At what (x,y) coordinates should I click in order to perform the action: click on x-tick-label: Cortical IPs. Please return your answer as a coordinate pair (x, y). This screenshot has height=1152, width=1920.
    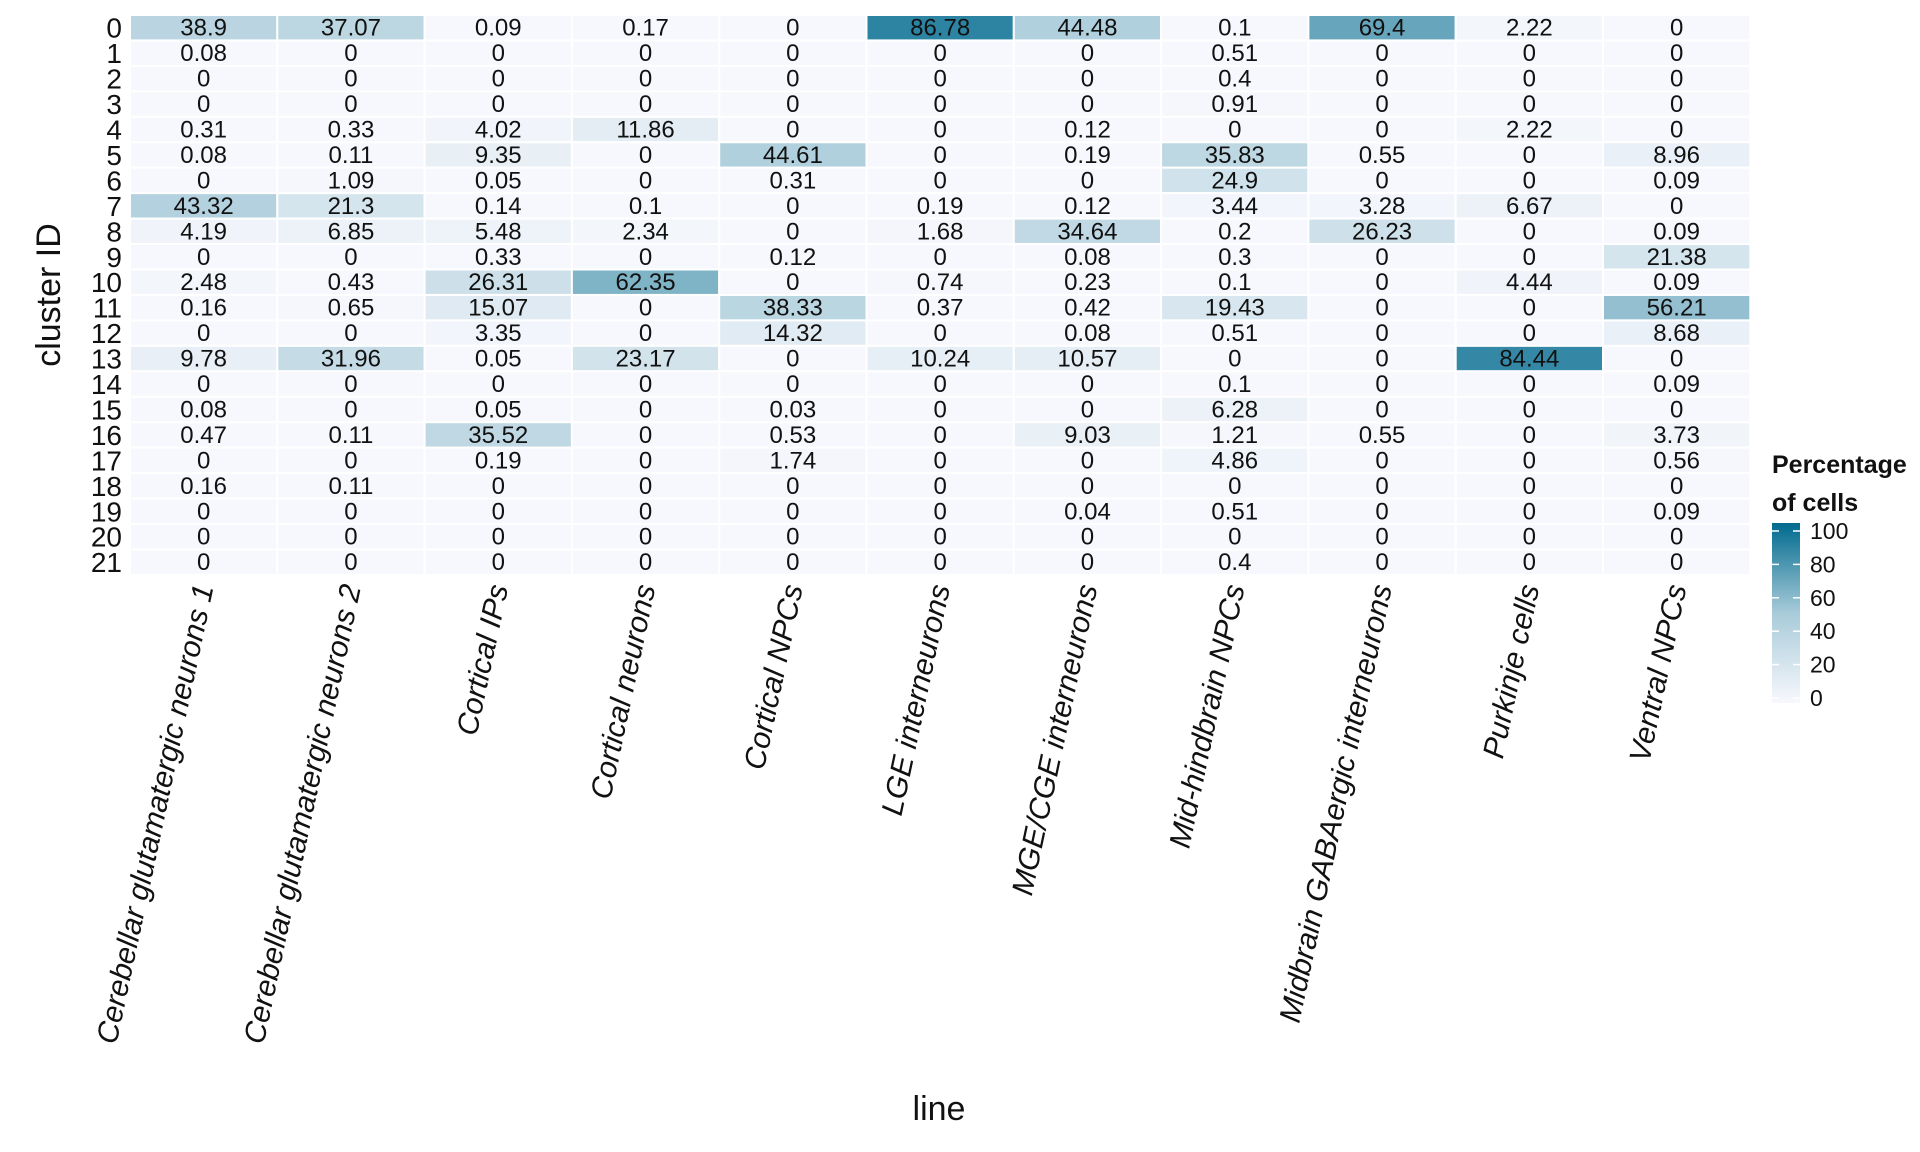
    Looking at the image, I should click on (483, 659).